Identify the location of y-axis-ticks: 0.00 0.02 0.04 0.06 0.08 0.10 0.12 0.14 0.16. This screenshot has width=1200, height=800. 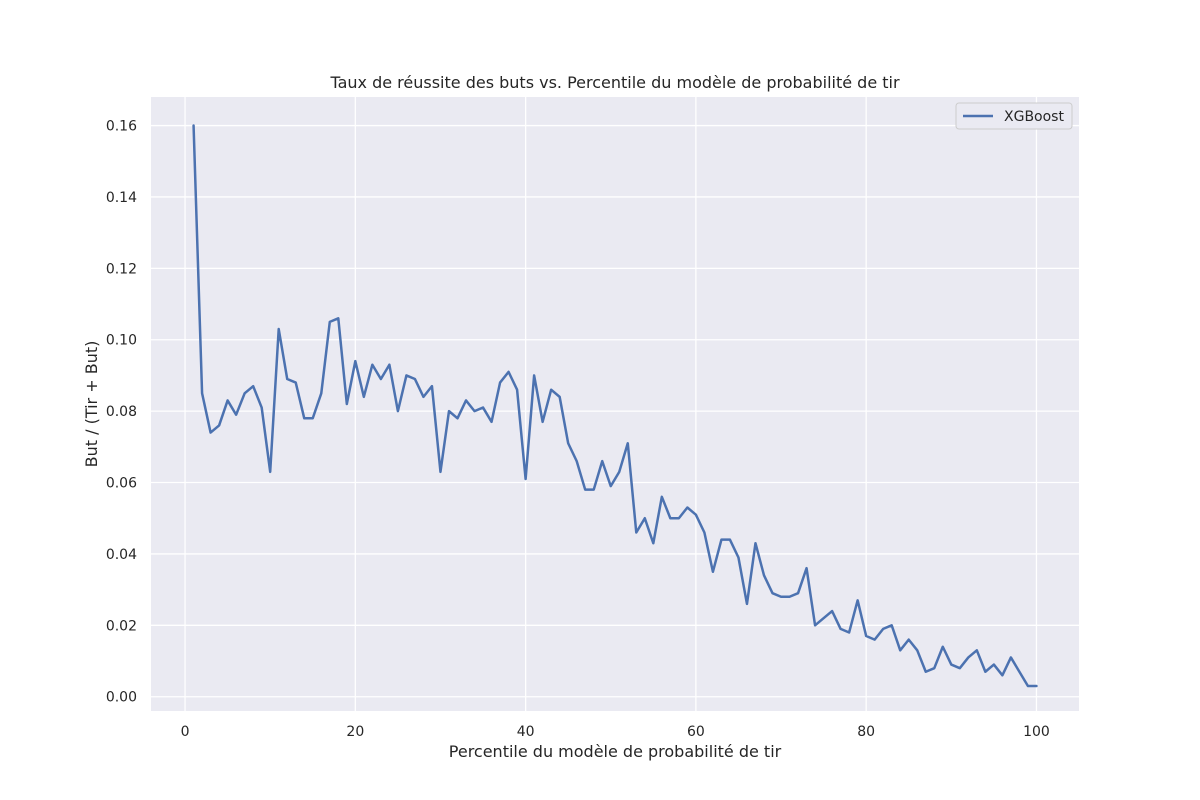
(121, 412).